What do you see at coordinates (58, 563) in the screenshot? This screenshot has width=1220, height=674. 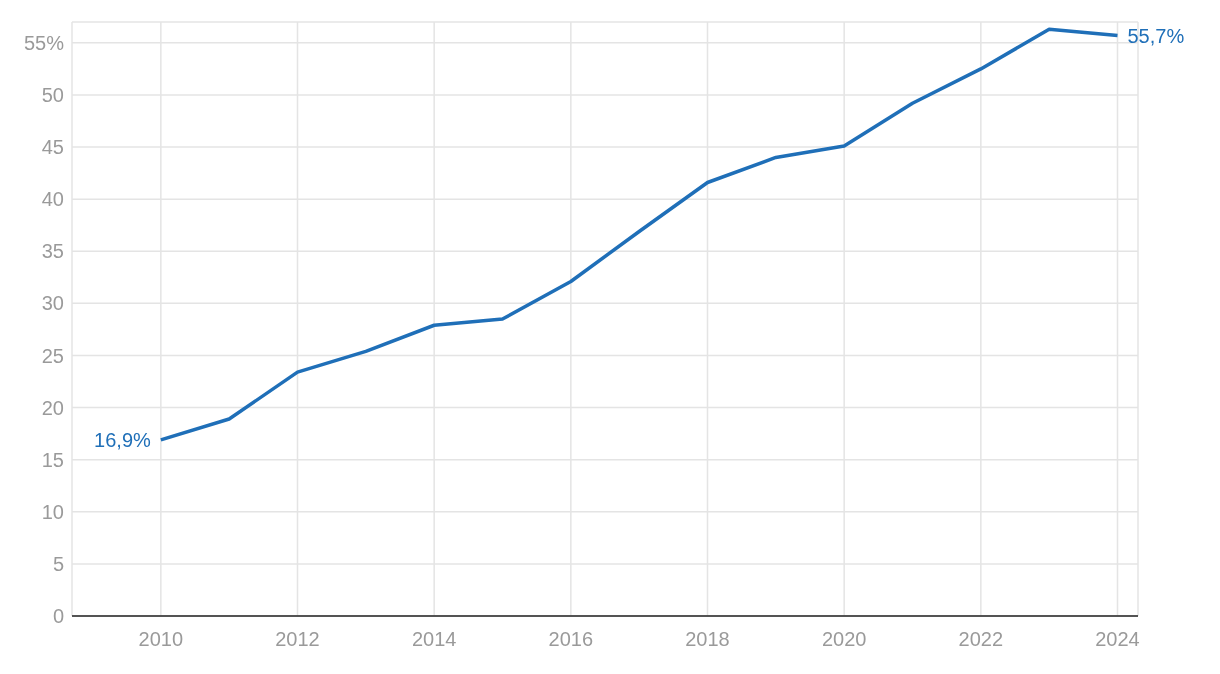 I see `y-tick-label: 5` at bounding box center [58, 563].